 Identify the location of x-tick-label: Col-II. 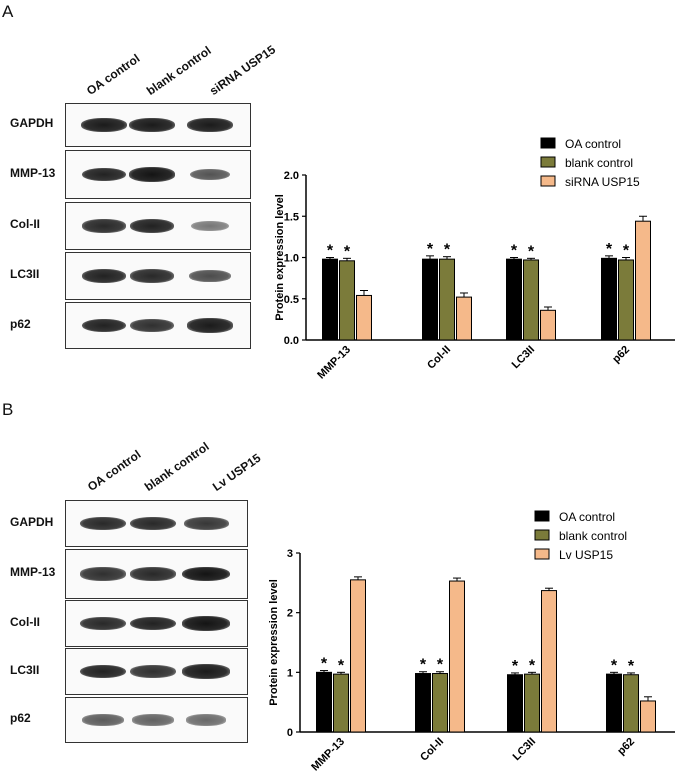
(432, 750).